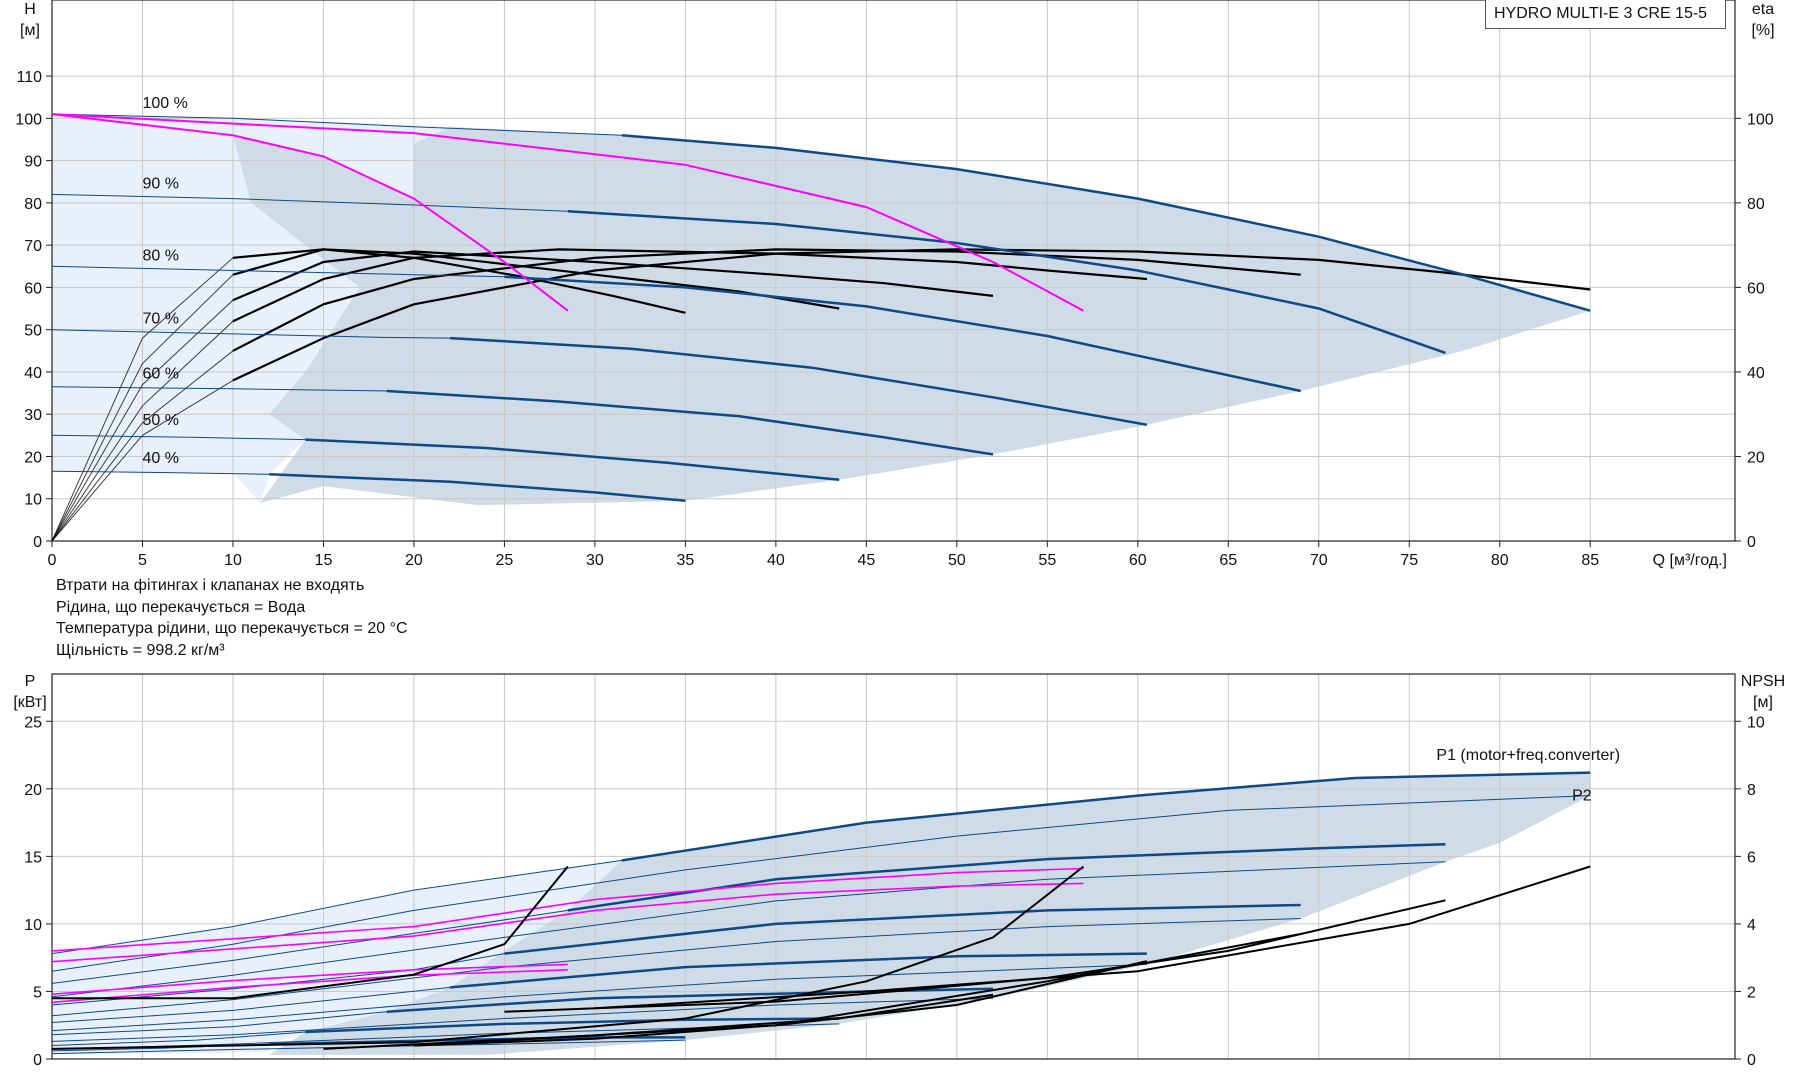  I want to click on y-left-tick-label: 40, so click(33, 373).